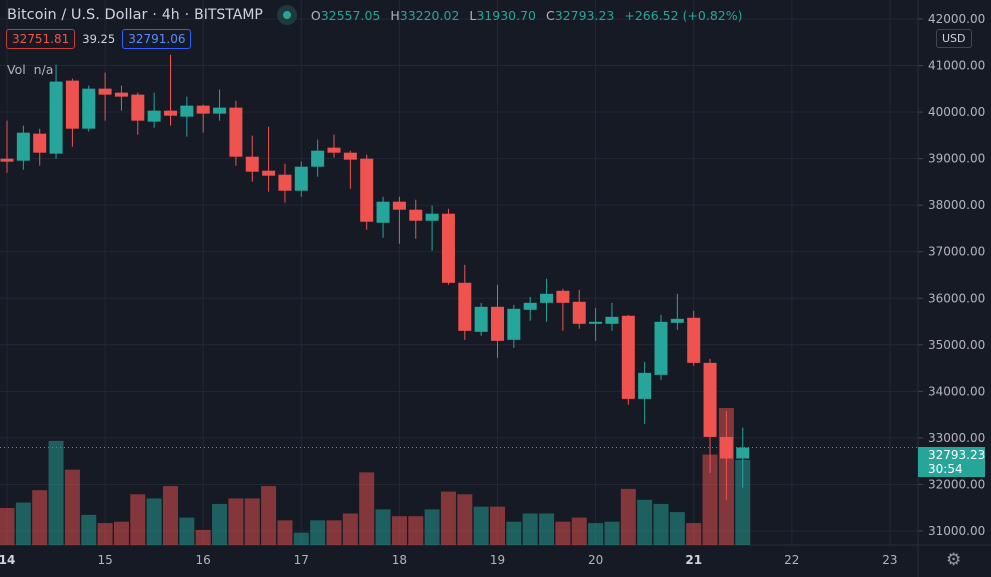 The height and width of the screenshot is (577, 991). I want to click on y-tick-label: 40000.00, so click(956, 112).